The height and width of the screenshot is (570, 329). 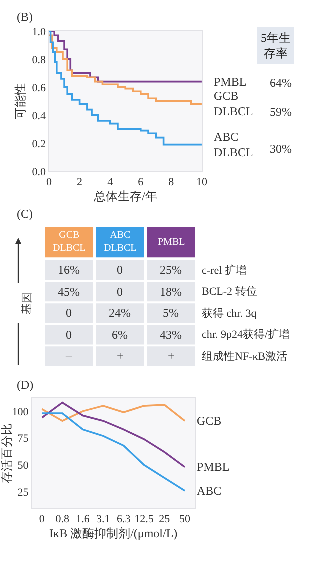 I want to click on text: 64%, so click(x=281, y=83).